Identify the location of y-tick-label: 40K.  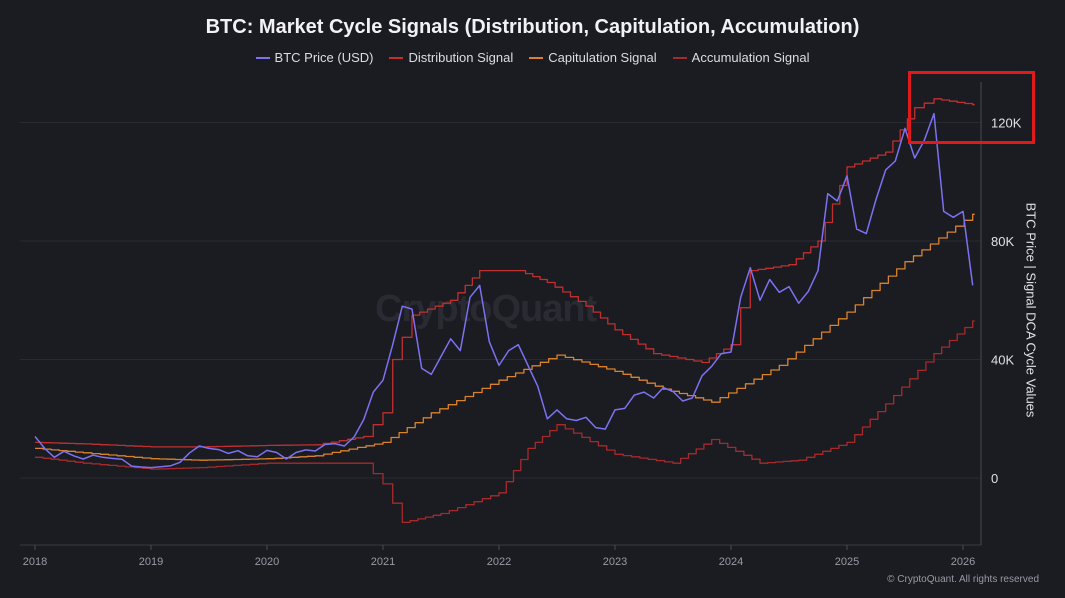
(1002, 360).